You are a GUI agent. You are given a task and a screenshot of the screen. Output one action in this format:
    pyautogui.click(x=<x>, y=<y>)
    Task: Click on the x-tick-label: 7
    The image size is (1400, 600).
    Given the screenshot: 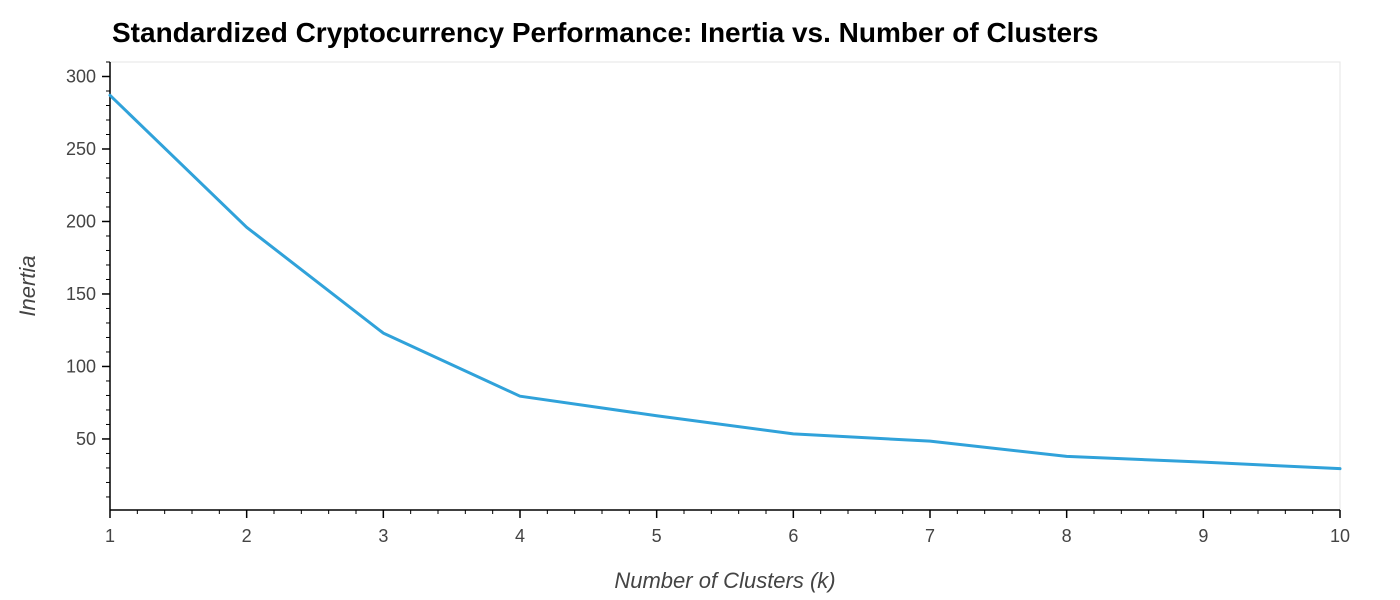 What is the action you would take?
    pyautogui.click(x=930, y=536)
    